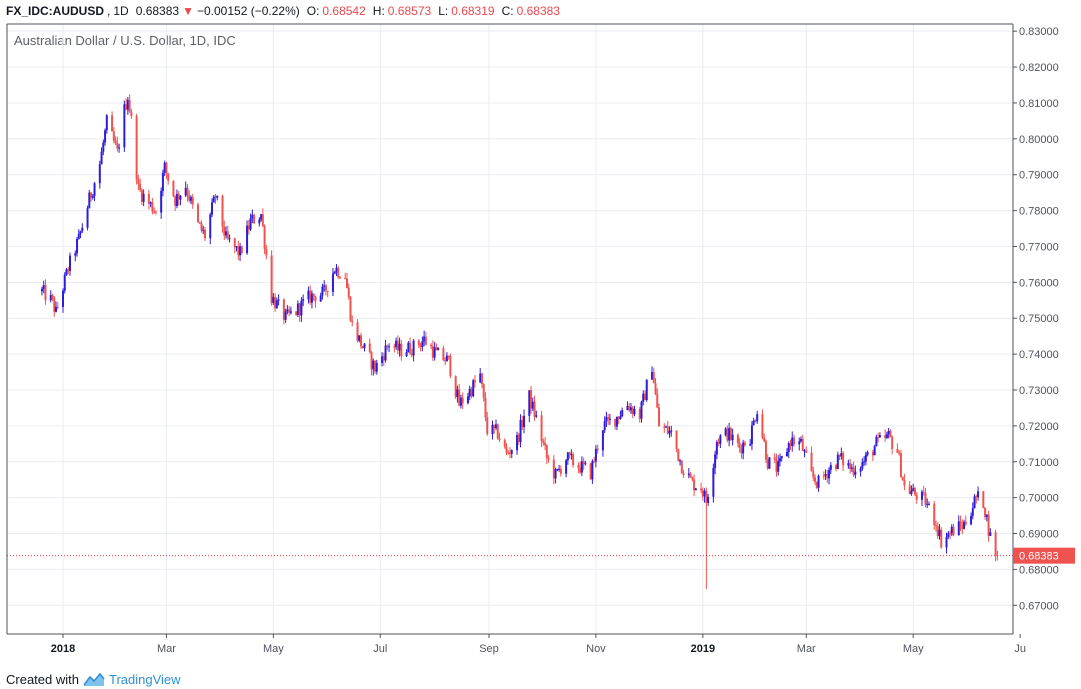 The width and height of the screenshot is (1081, 689). Describe the element at coordinates (144, 679) in the screenshot. I see `tradingview-link: TradingView` at that location.